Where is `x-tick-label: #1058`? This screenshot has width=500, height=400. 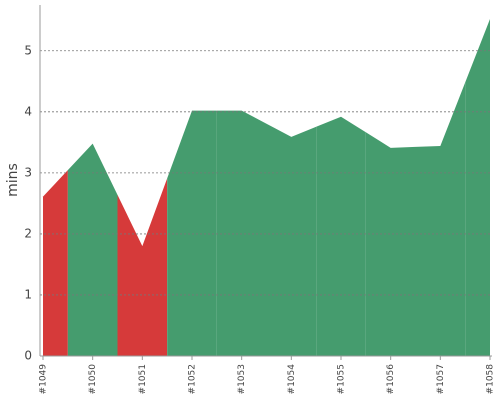
x-tick-label: #1058 is located at coordinates (491, 379).